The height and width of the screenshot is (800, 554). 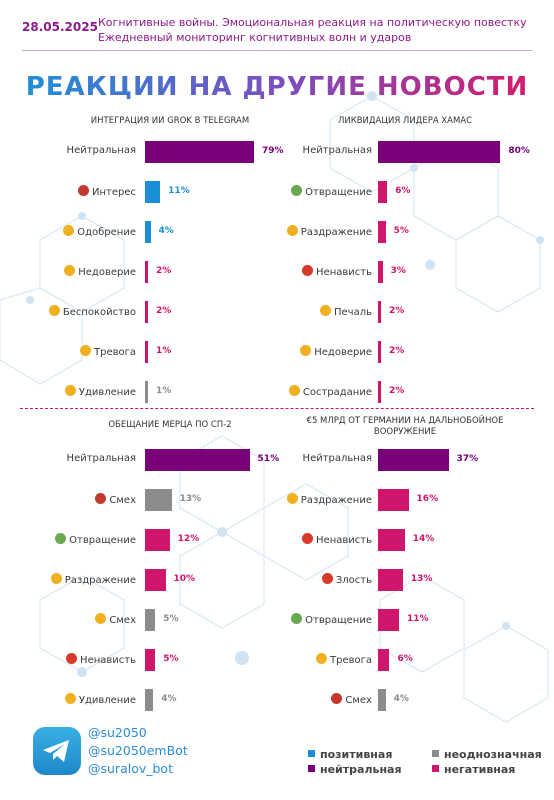 What do you see at coordinates (343, 352) in the screenshot?
I see `category-text: Недоверие` at bounding box center [343, 352].